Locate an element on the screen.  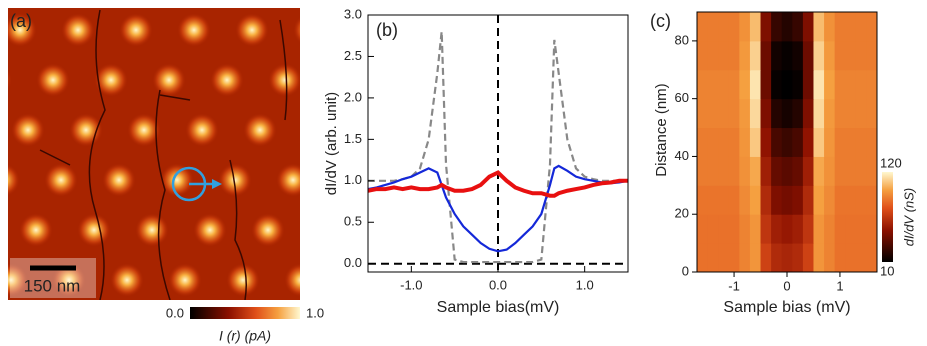
y-tick-label: 1.5 is located at coordinates (353, 138).